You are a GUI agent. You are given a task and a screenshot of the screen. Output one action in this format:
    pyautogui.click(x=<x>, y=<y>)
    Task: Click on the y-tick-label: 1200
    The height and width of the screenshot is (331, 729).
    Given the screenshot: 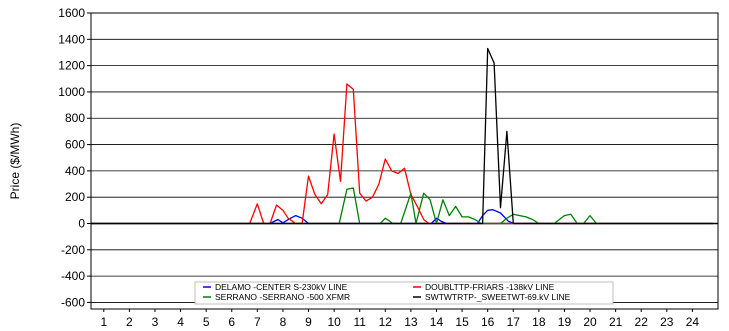 What is the action you would take?
    pyautogui.click(x=71, y=66)
    